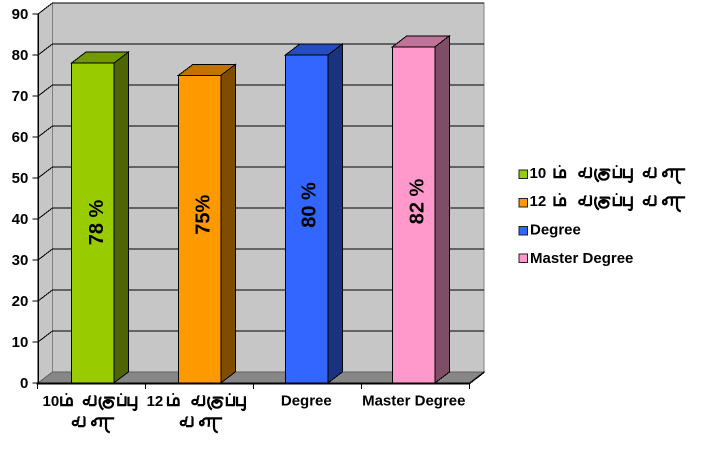 The image size is (712, 449). What do you see at coordinates (97, 222) in the screenshot?
I see `svg-text: 78 %` at bounding box center [97, 222].